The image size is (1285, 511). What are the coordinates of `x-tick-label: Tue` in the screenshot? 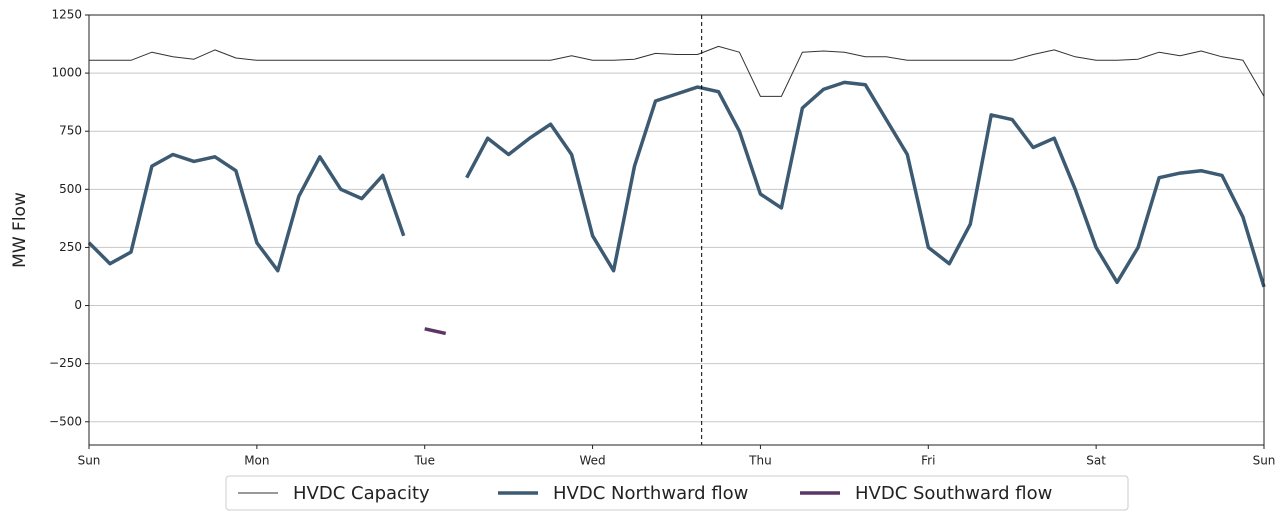 It's located at (424, 461).